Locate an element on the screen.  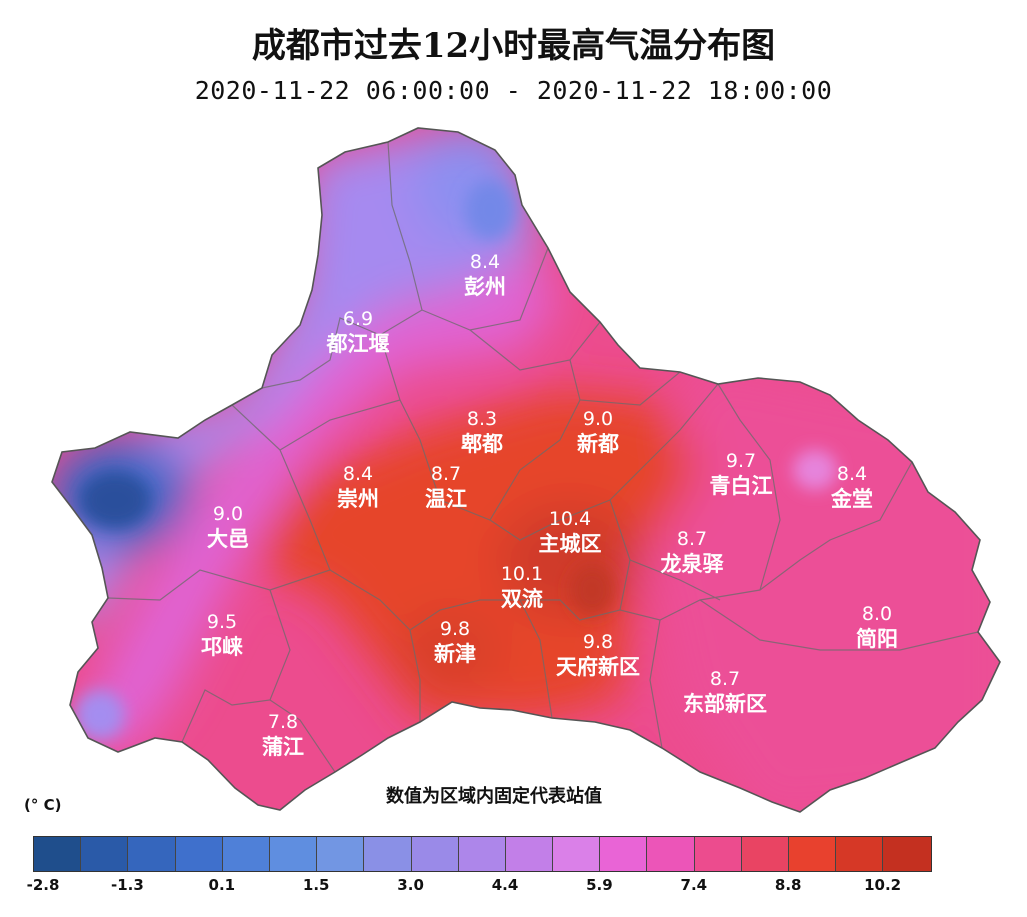
station-name: 东部新区 is located at coordinates (725, 704).